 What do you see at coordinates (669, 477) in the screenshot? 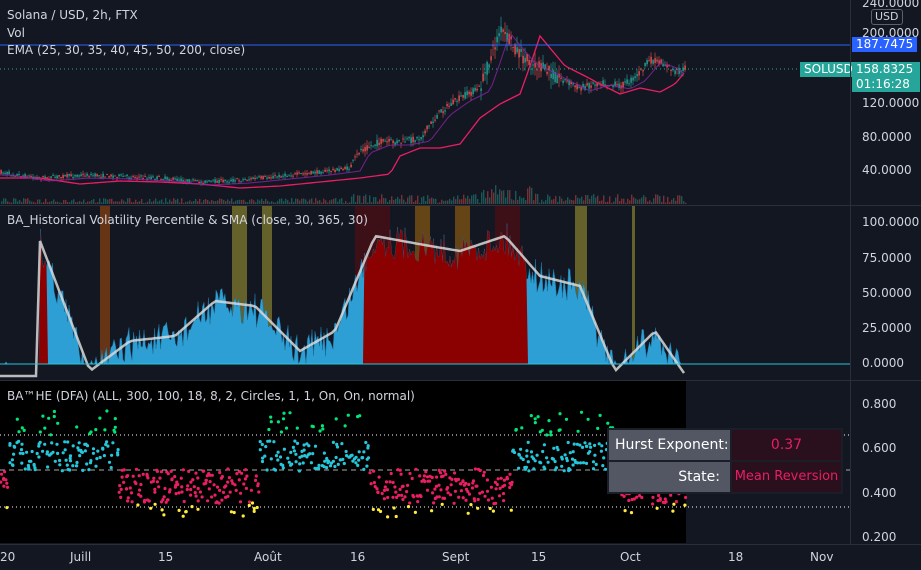
I see `hurst-state-label: State:` at bounding box center [669, 477].